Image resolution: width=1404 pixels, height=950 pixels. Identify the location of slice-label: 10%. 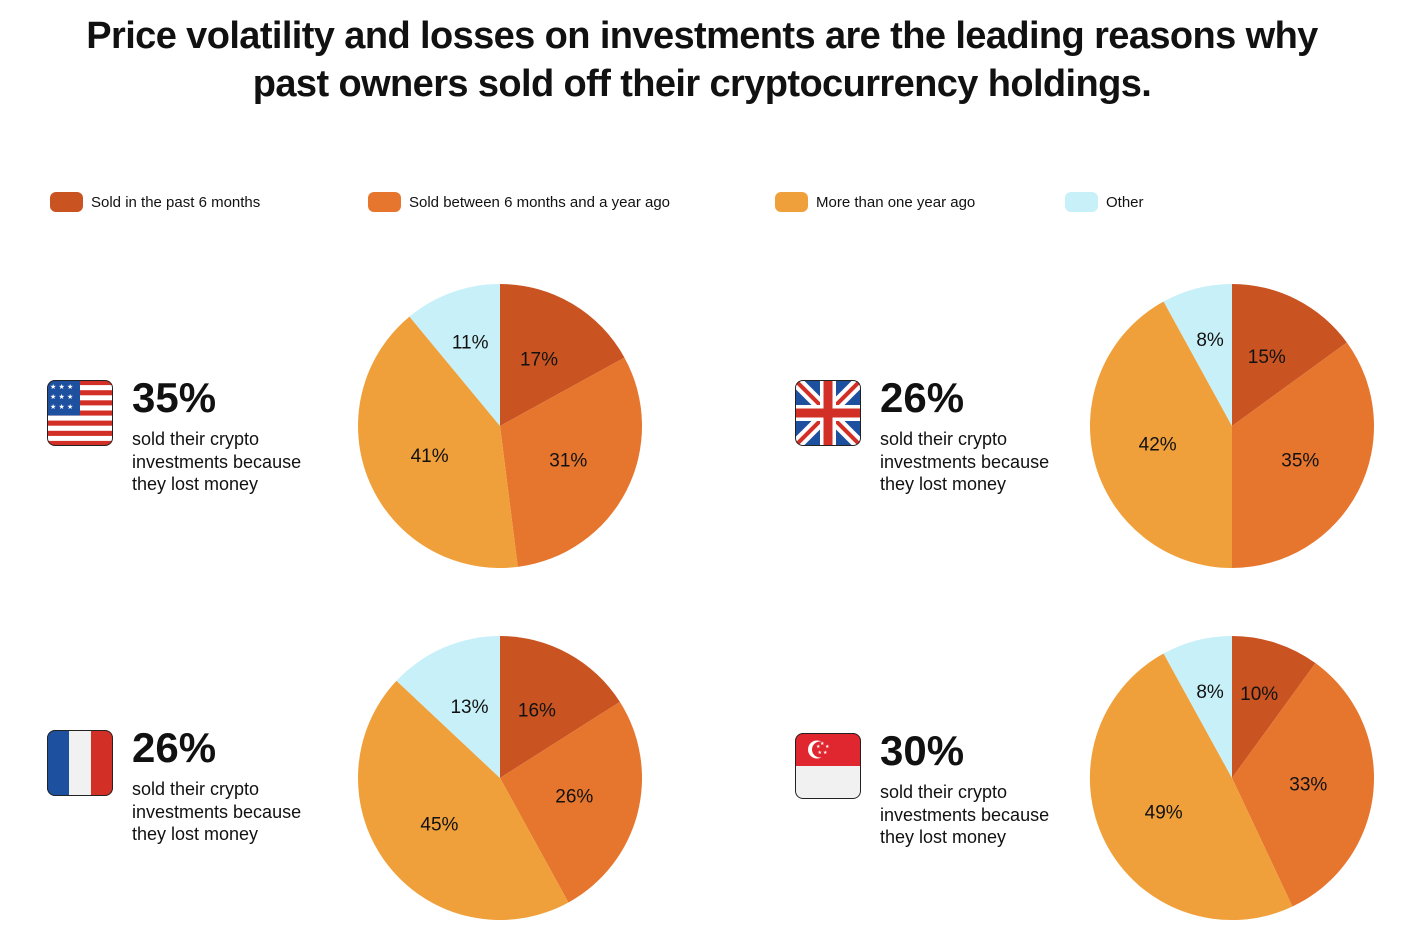
(1259, 694).